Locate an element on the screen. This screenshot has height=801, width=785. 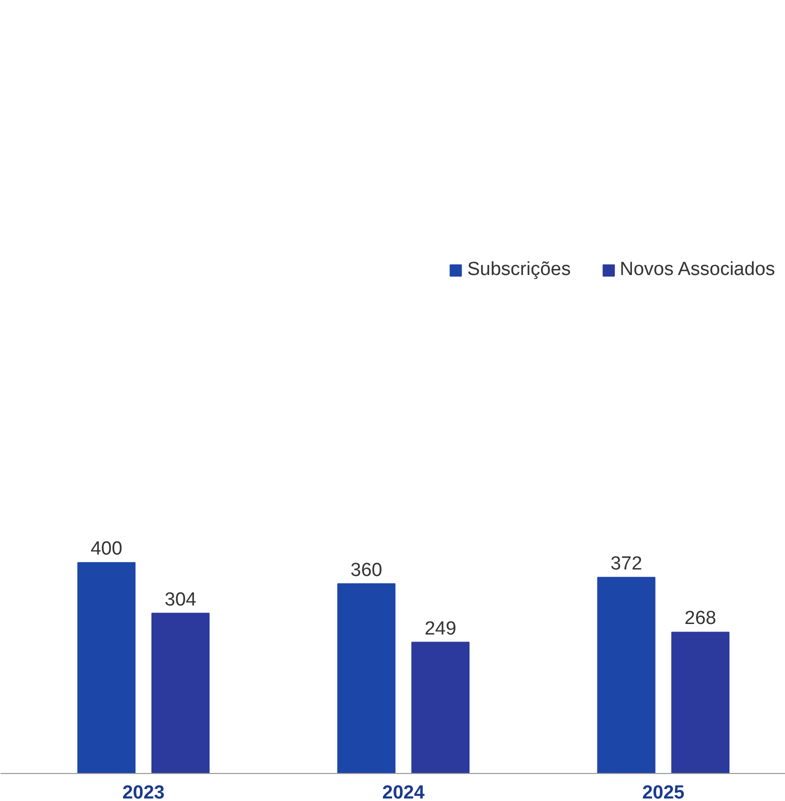
data-label: 249 is located at coordinates (440, 629).